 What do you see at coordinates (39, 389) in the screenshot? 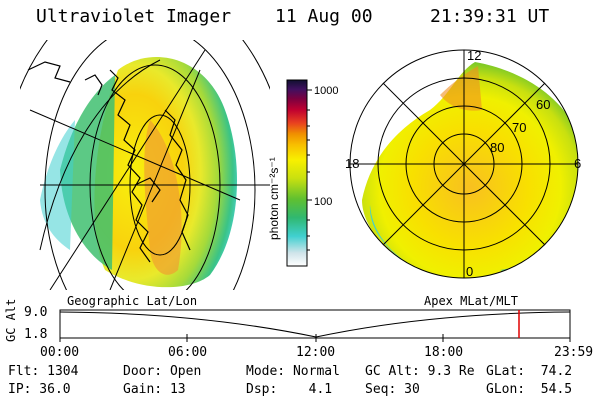
I see `status-ip: IP: 36.0` at bounding box center [39, 389].